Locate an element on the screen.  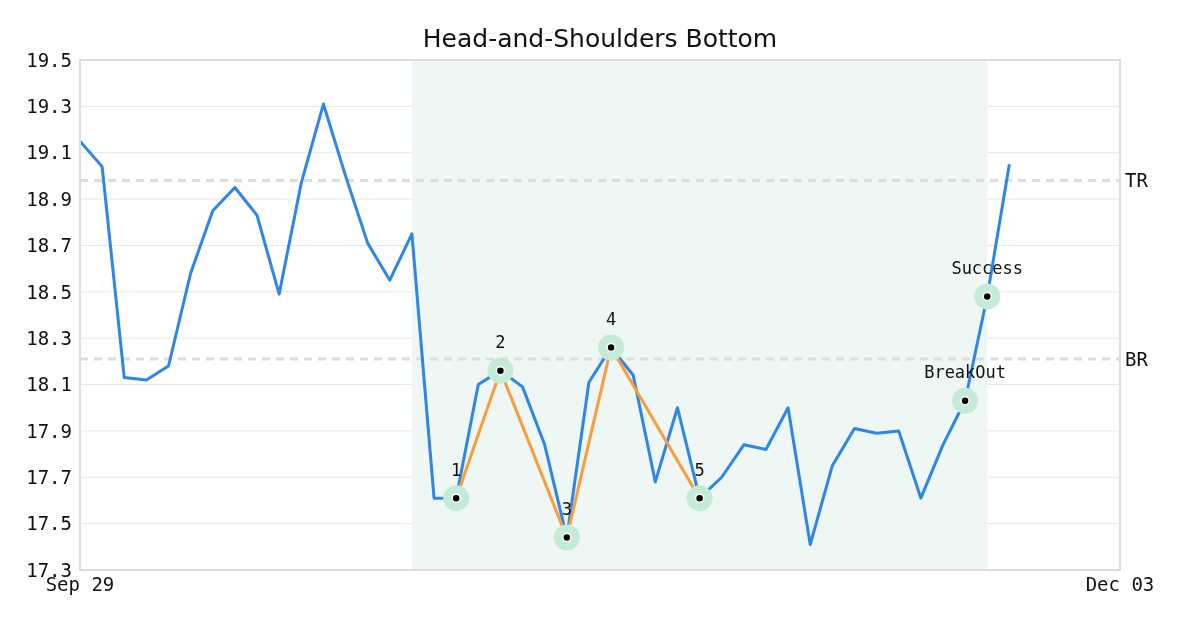
ref-line-label: TR is located at coordinates (1137, 180).